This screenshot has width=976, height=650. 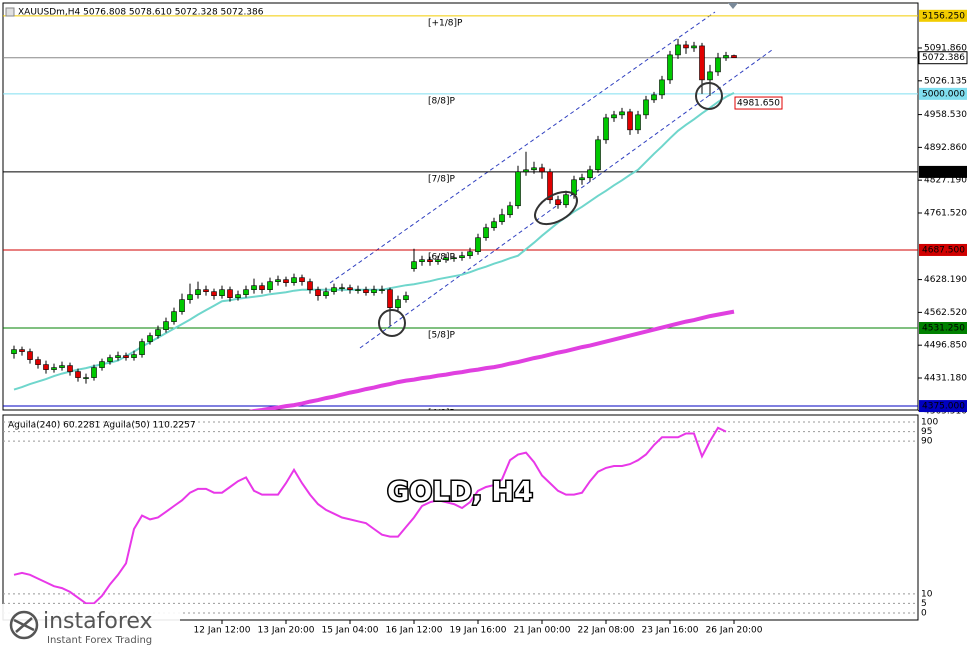 What do you see at coordinates (445, 23) in the screenshot?
I see `level-tag: [+1/8]P` at bounding box center [445, 23].